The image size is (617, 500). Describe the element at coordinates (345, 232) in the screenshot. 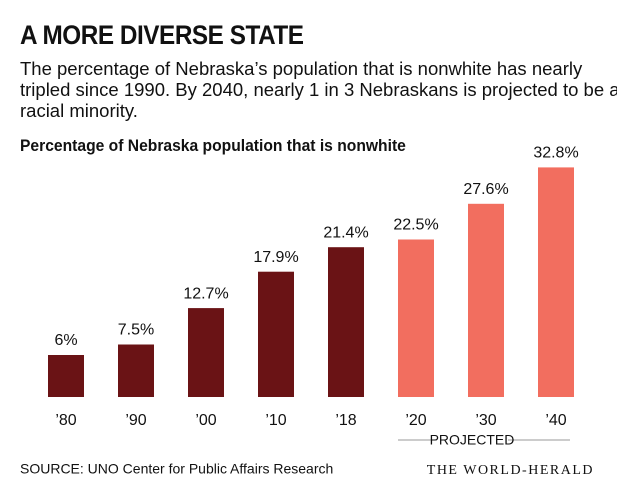

I see `value-label: 21.4%` at that location.